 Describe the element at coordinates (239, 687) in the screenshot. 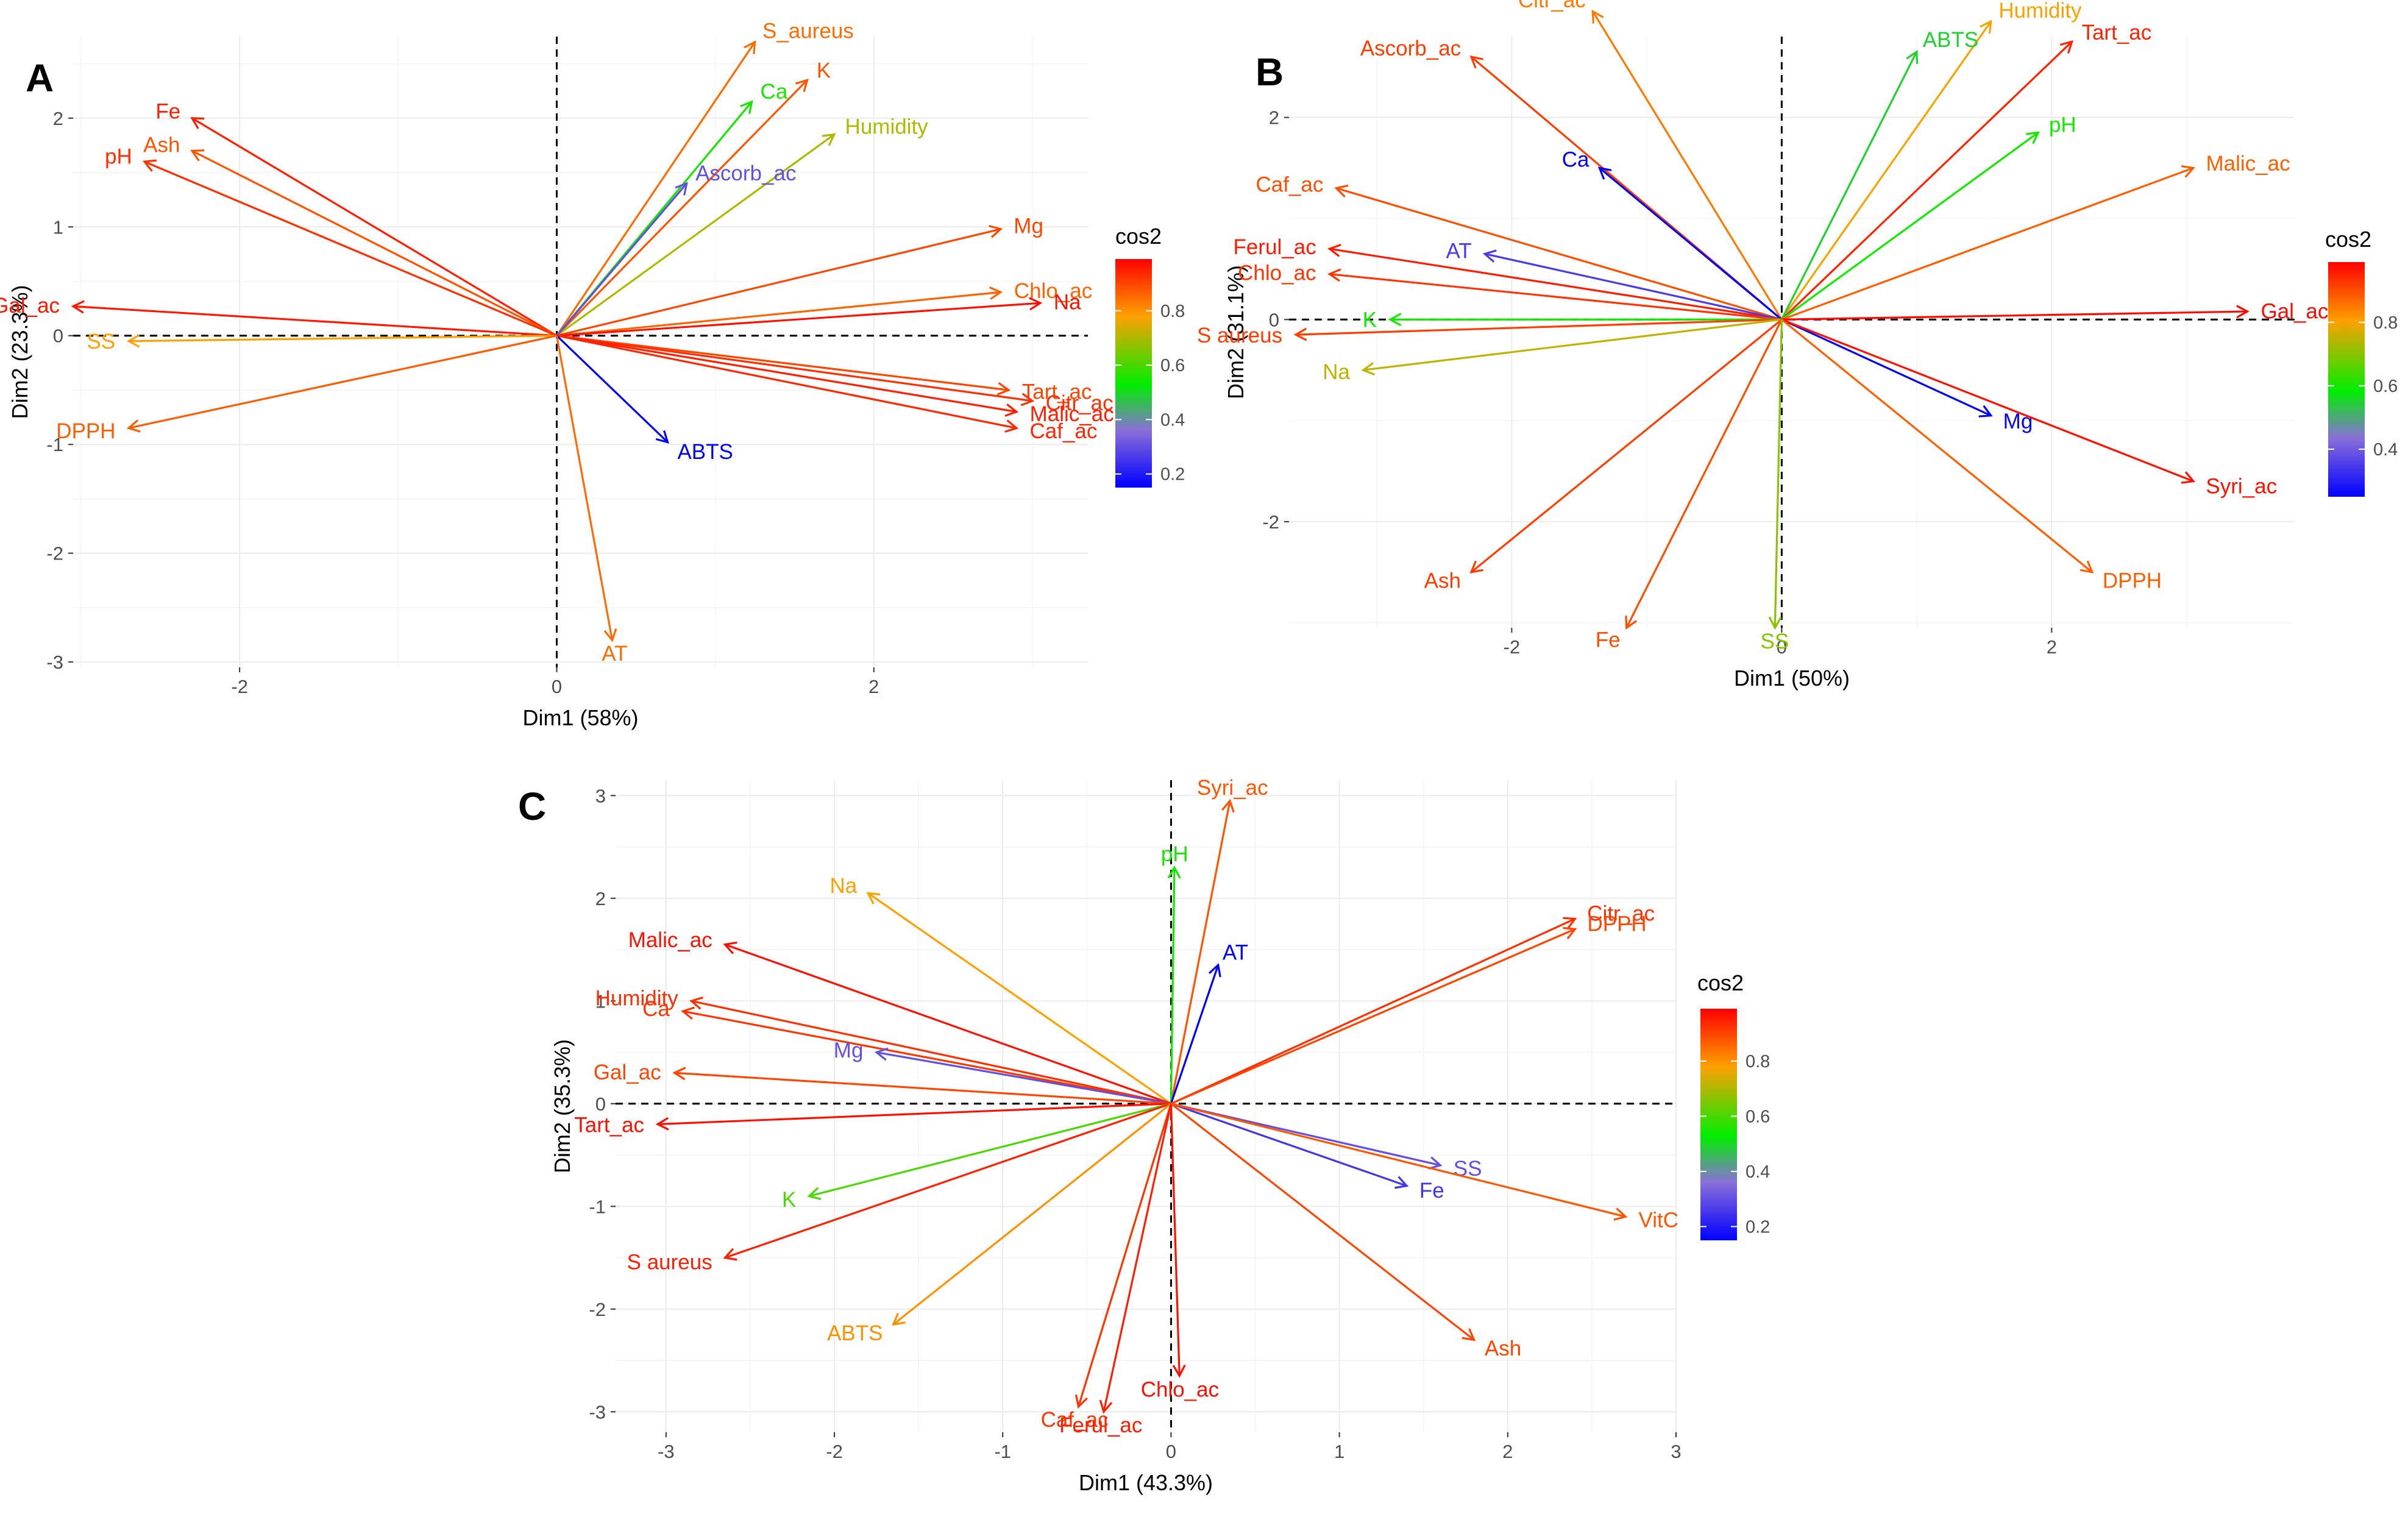

I see `x-tick-label: -2` at that location.